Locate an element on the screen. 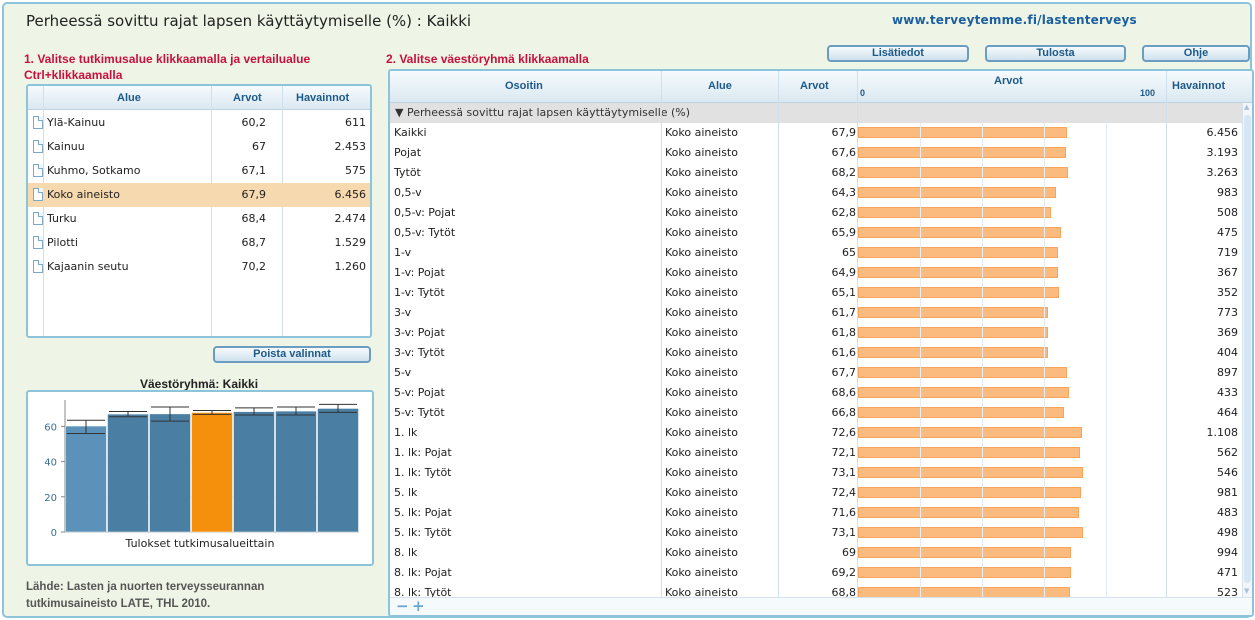 The height and width of the screenshot is (620, 1255). area-name: Koko aineisto is located at coordinates (83, 194).